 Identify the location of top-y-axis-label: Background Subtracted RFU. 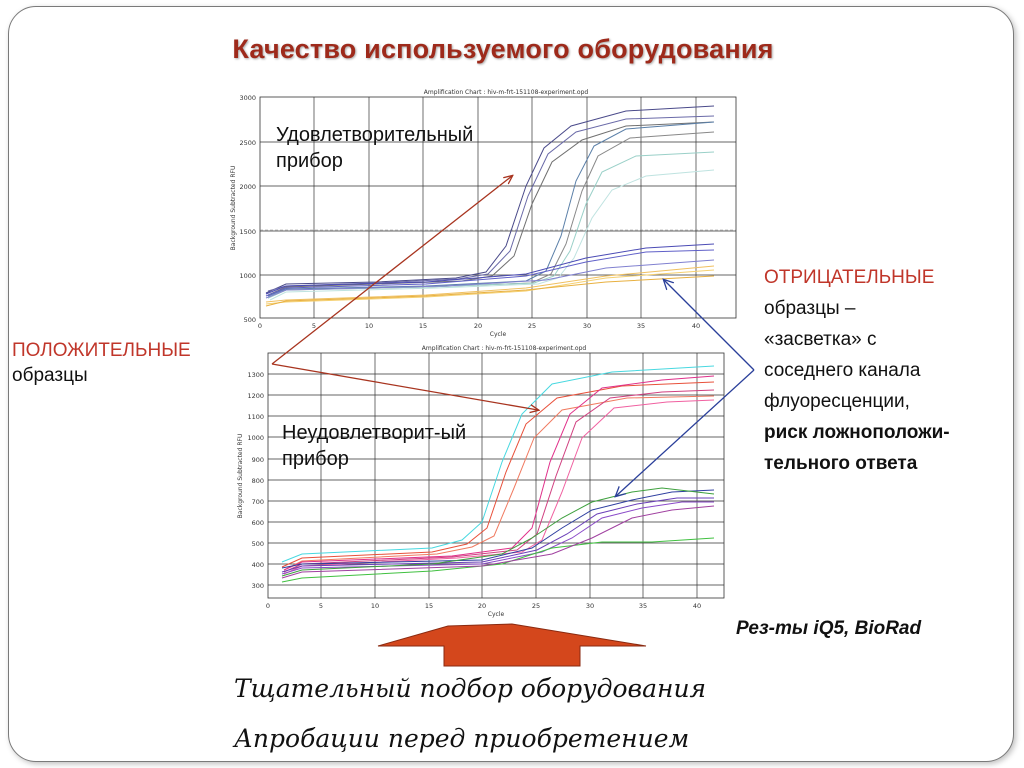
(233, 208).